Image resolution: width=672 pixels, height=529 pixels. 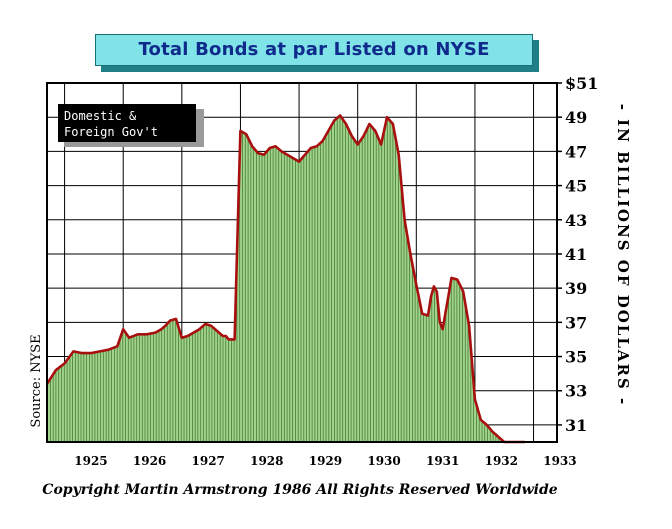 I want to click on x-tick-label: 1931, so click(x=442, y=461).